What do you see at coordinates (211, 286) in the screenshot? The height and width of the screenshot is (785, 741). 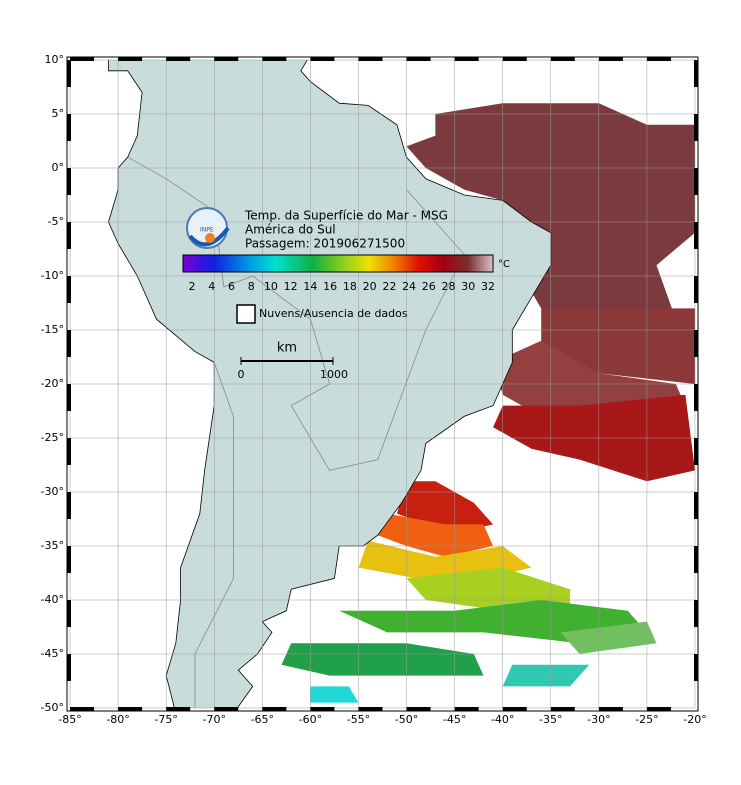 I see `colorbar-tick-label: 4` at bounding box center [211, 286].